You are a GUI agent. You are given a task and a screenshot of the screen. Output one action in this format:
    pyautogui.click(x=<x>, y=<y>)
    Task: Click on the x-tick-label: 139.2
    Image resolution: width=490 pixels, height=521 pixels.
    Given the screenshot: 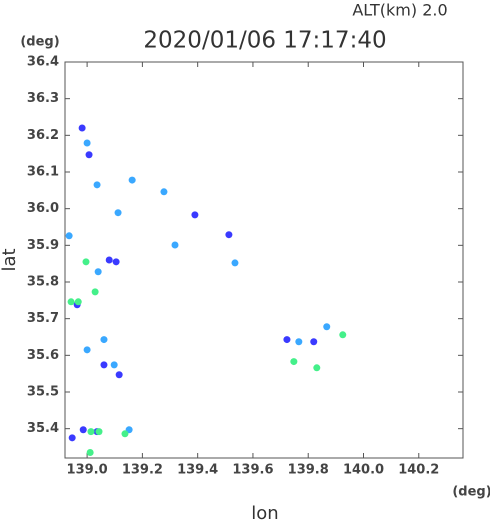 What is the action you would take?
    pyautogui.click(x=142, y=470)
    